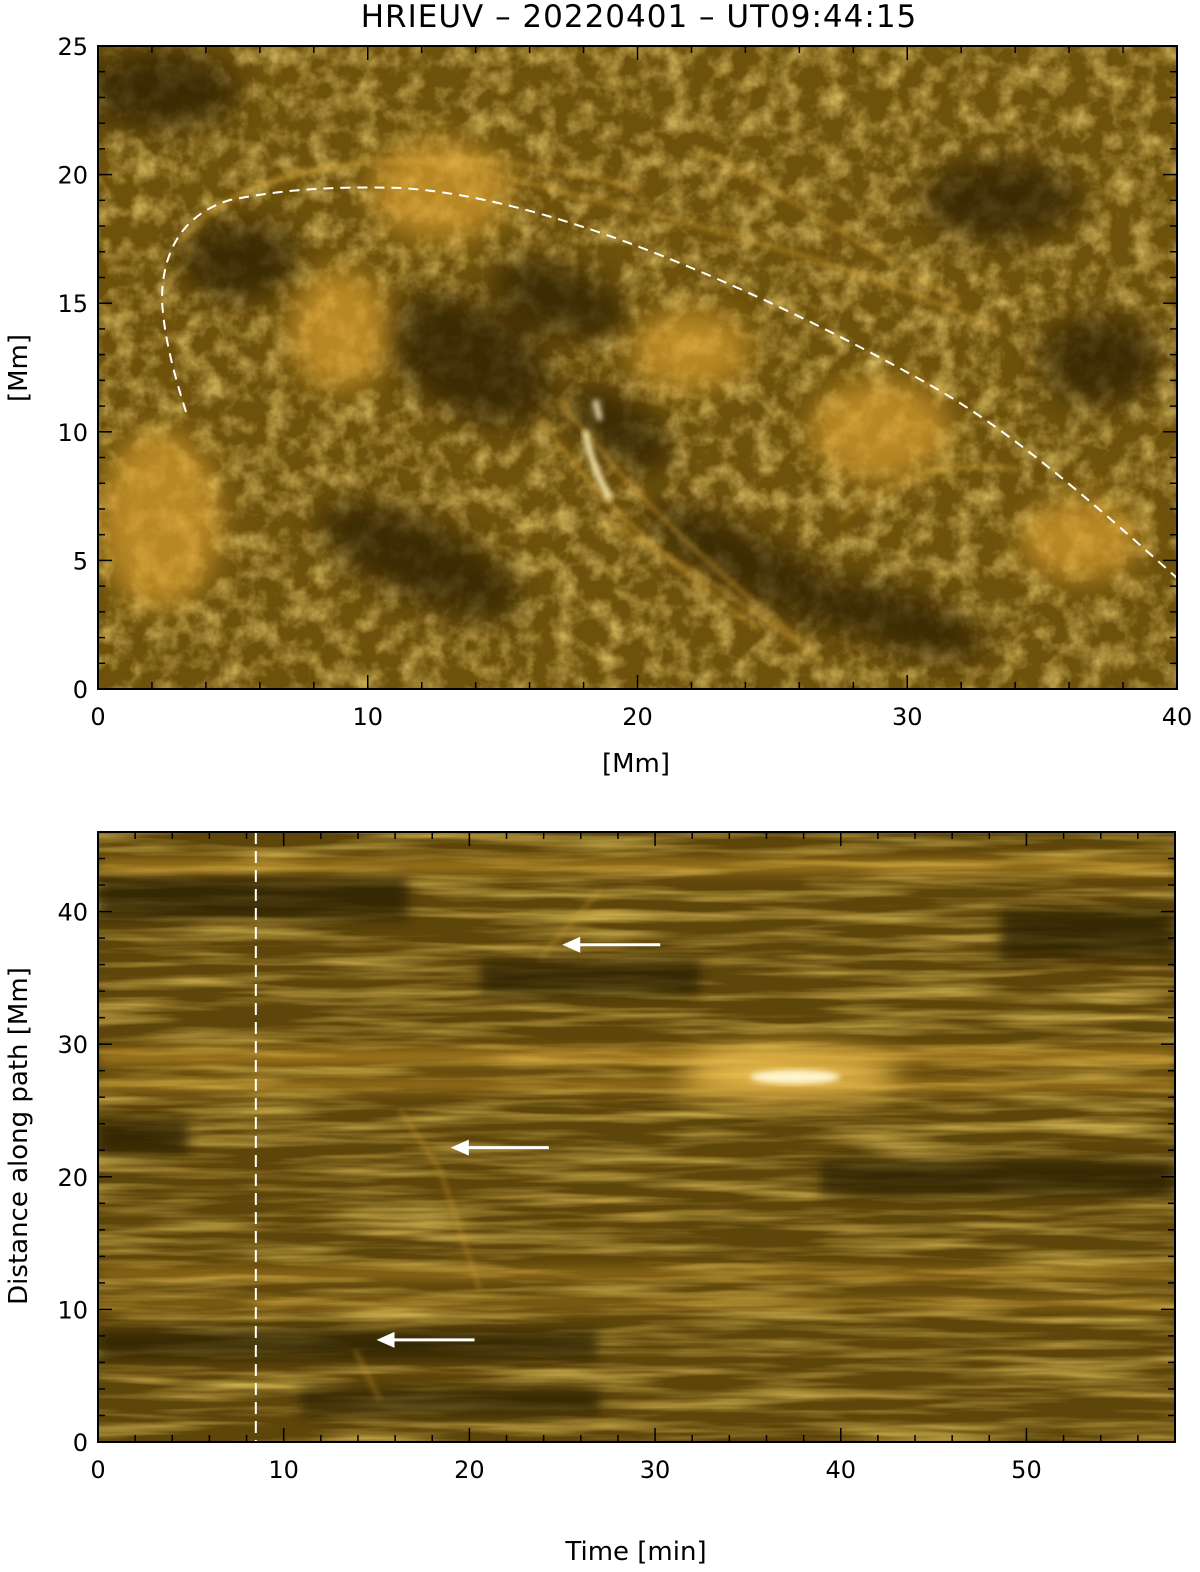  Describe the element at coordinates (80, 561) in the screenshot. I see `top-panel-y-tick-label: 5` at that location.